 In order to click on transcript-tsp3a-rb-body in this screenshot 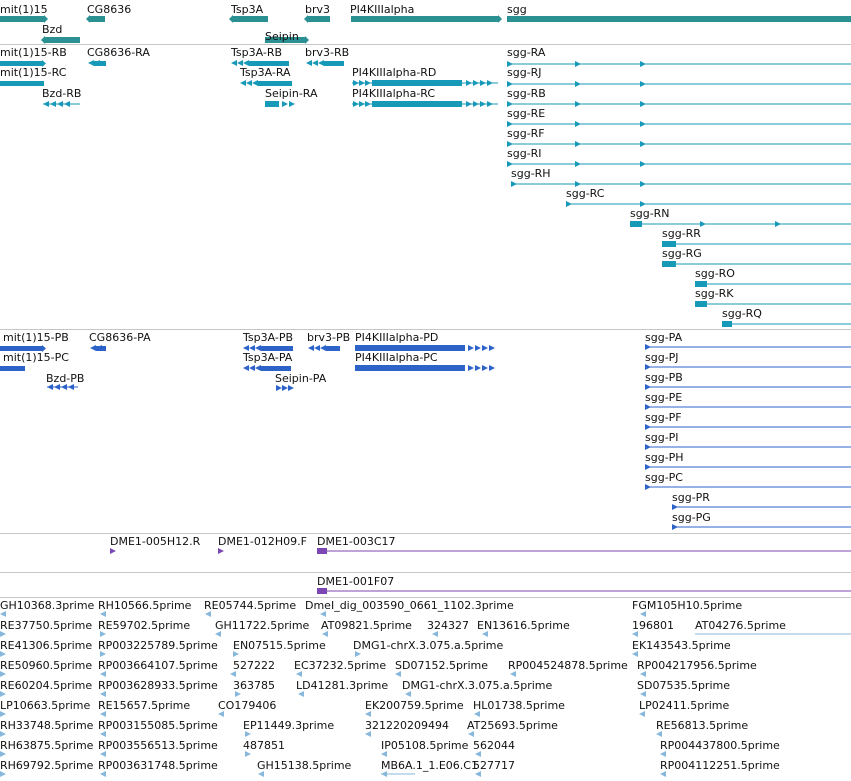, I will do `click(269, 63)`.